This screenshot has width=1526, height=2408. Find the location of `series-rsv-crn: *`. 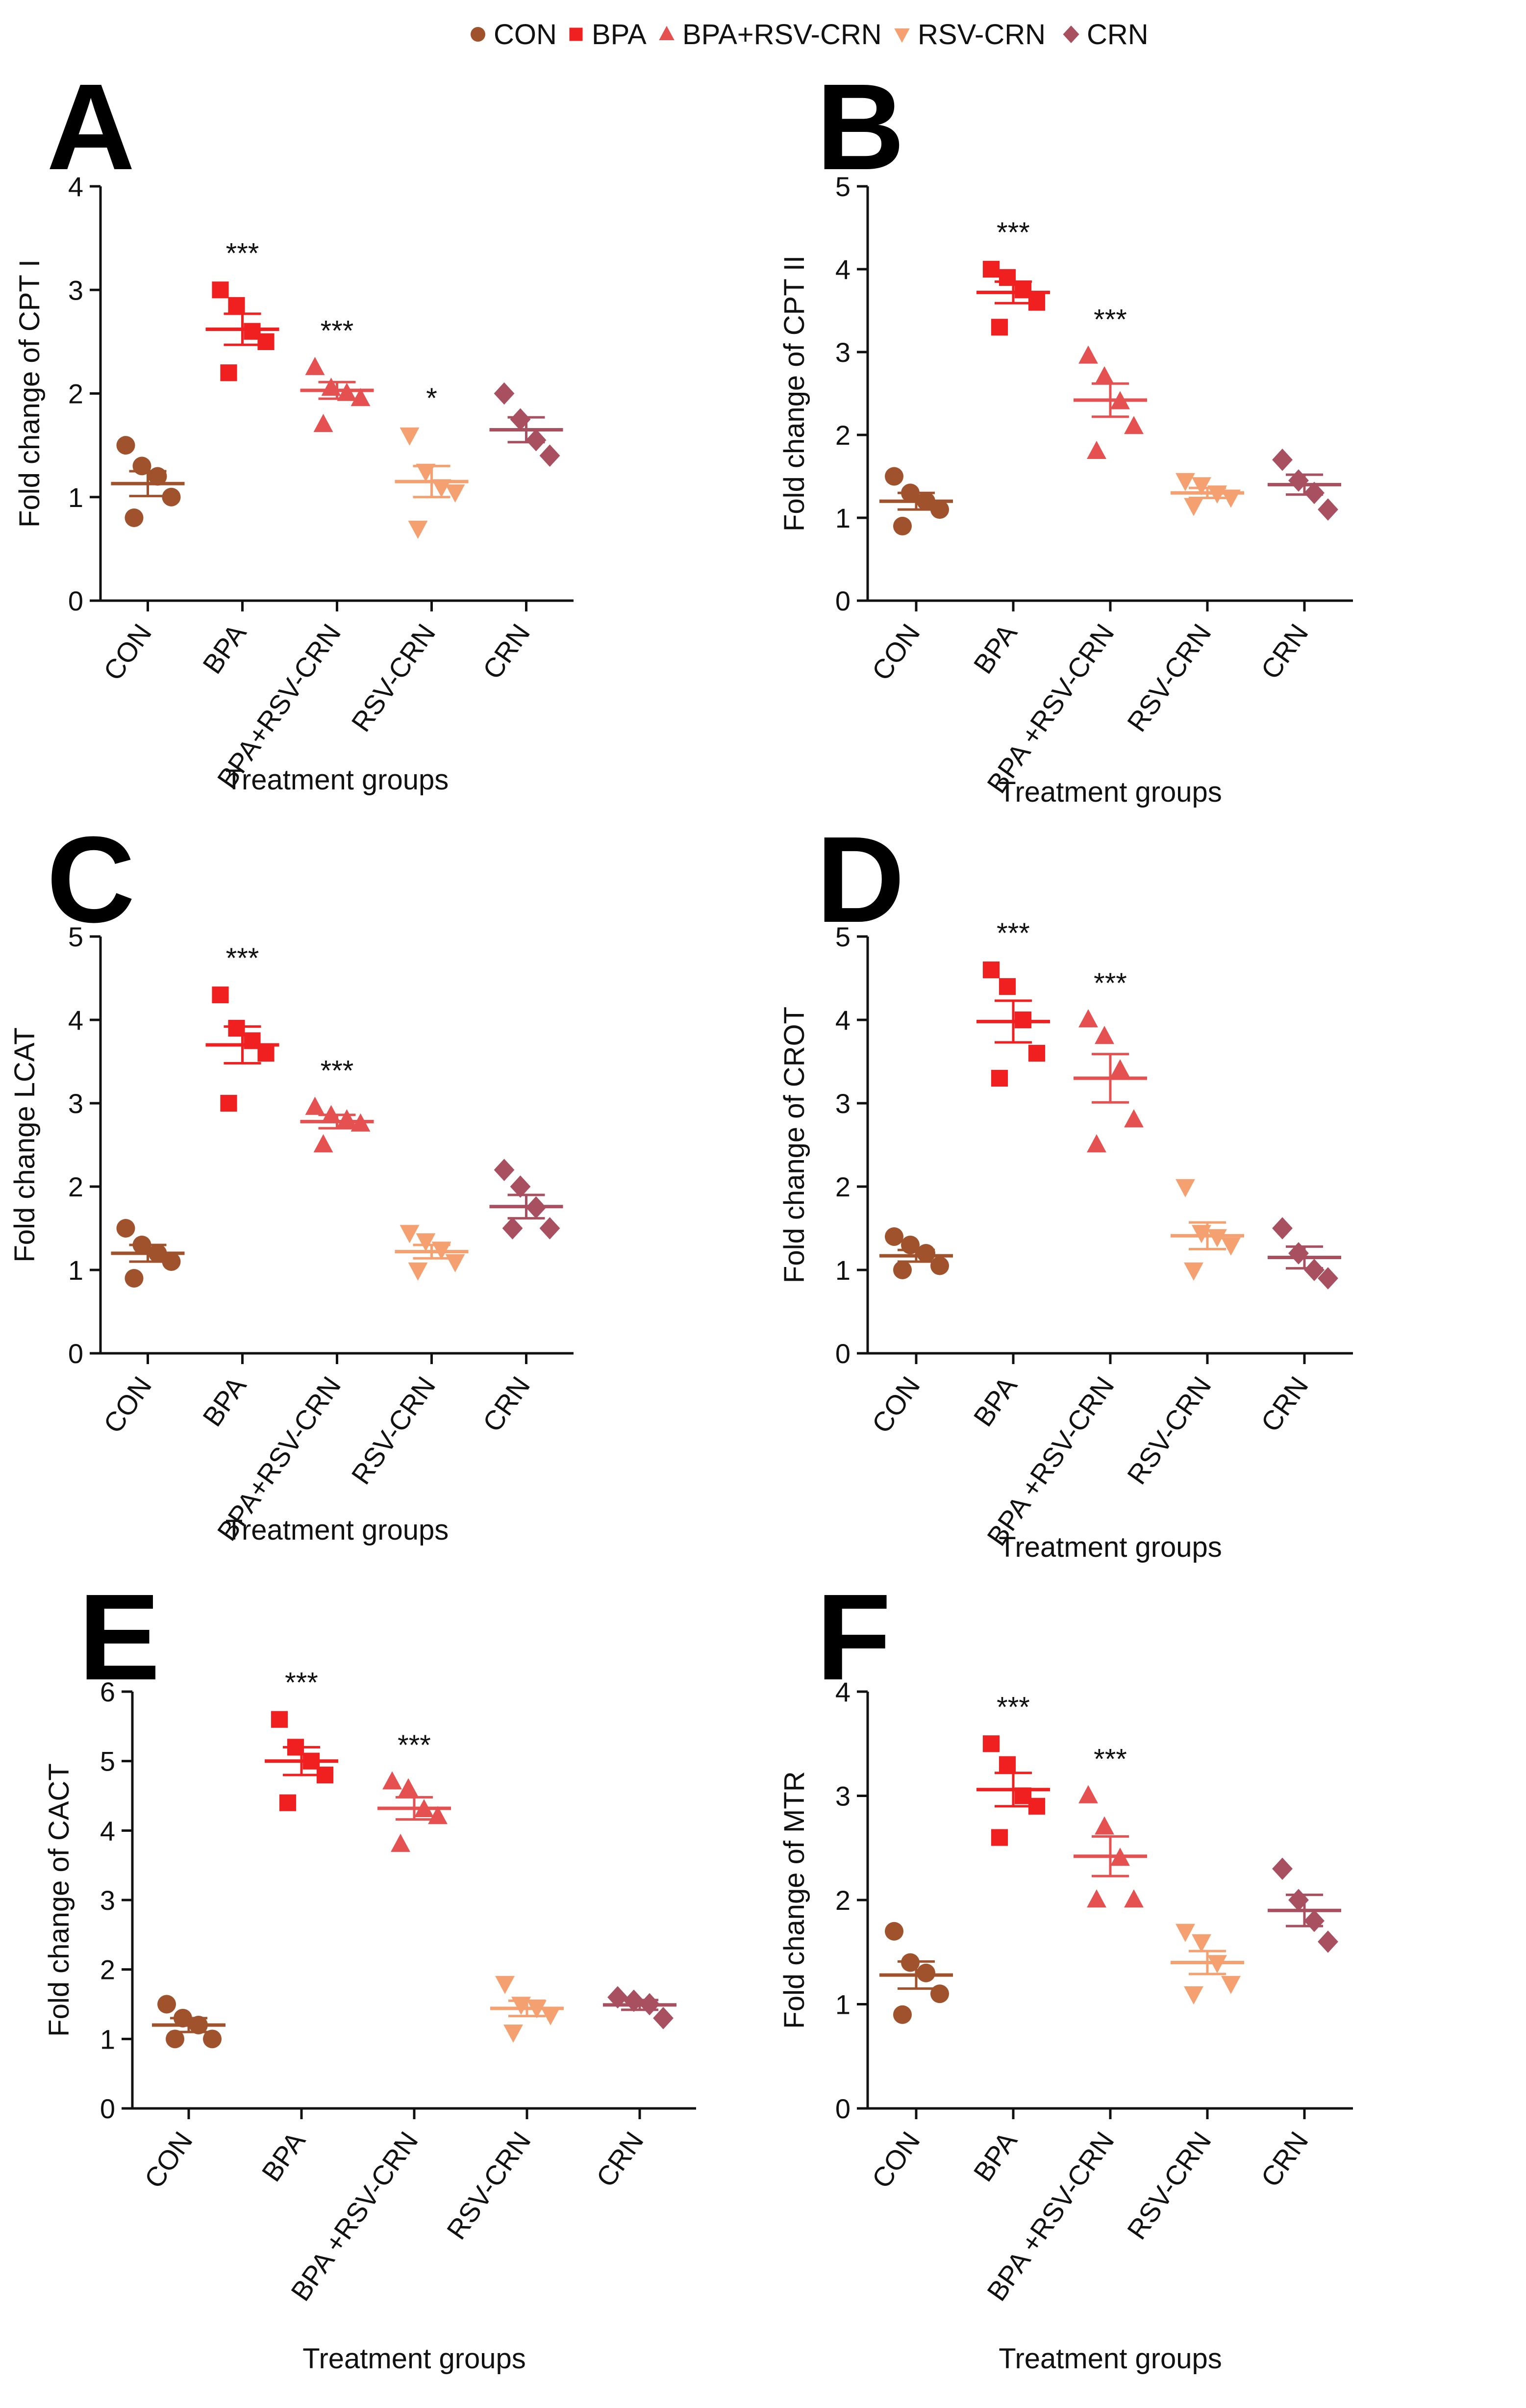

series-rsv-crn: * is located at coordinates (432, 460).